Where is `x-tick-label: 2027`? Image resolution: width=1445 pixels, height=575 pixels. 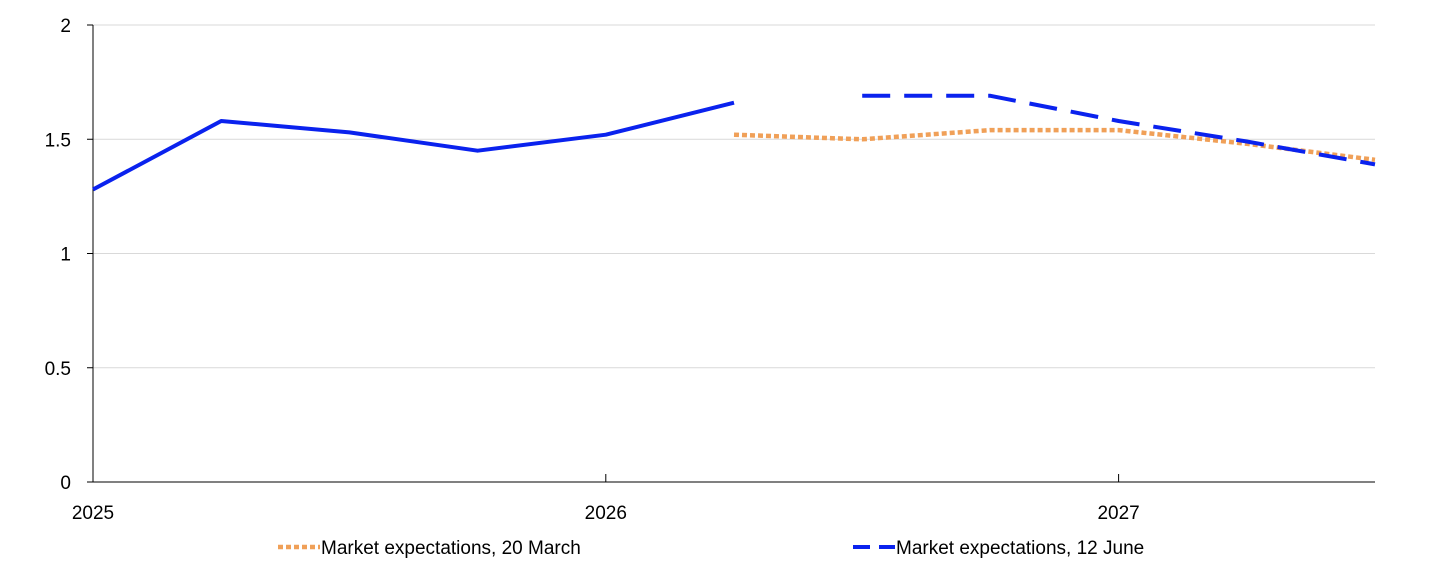 x-tick-label: 2027 is located at coordinates (1118, 513).